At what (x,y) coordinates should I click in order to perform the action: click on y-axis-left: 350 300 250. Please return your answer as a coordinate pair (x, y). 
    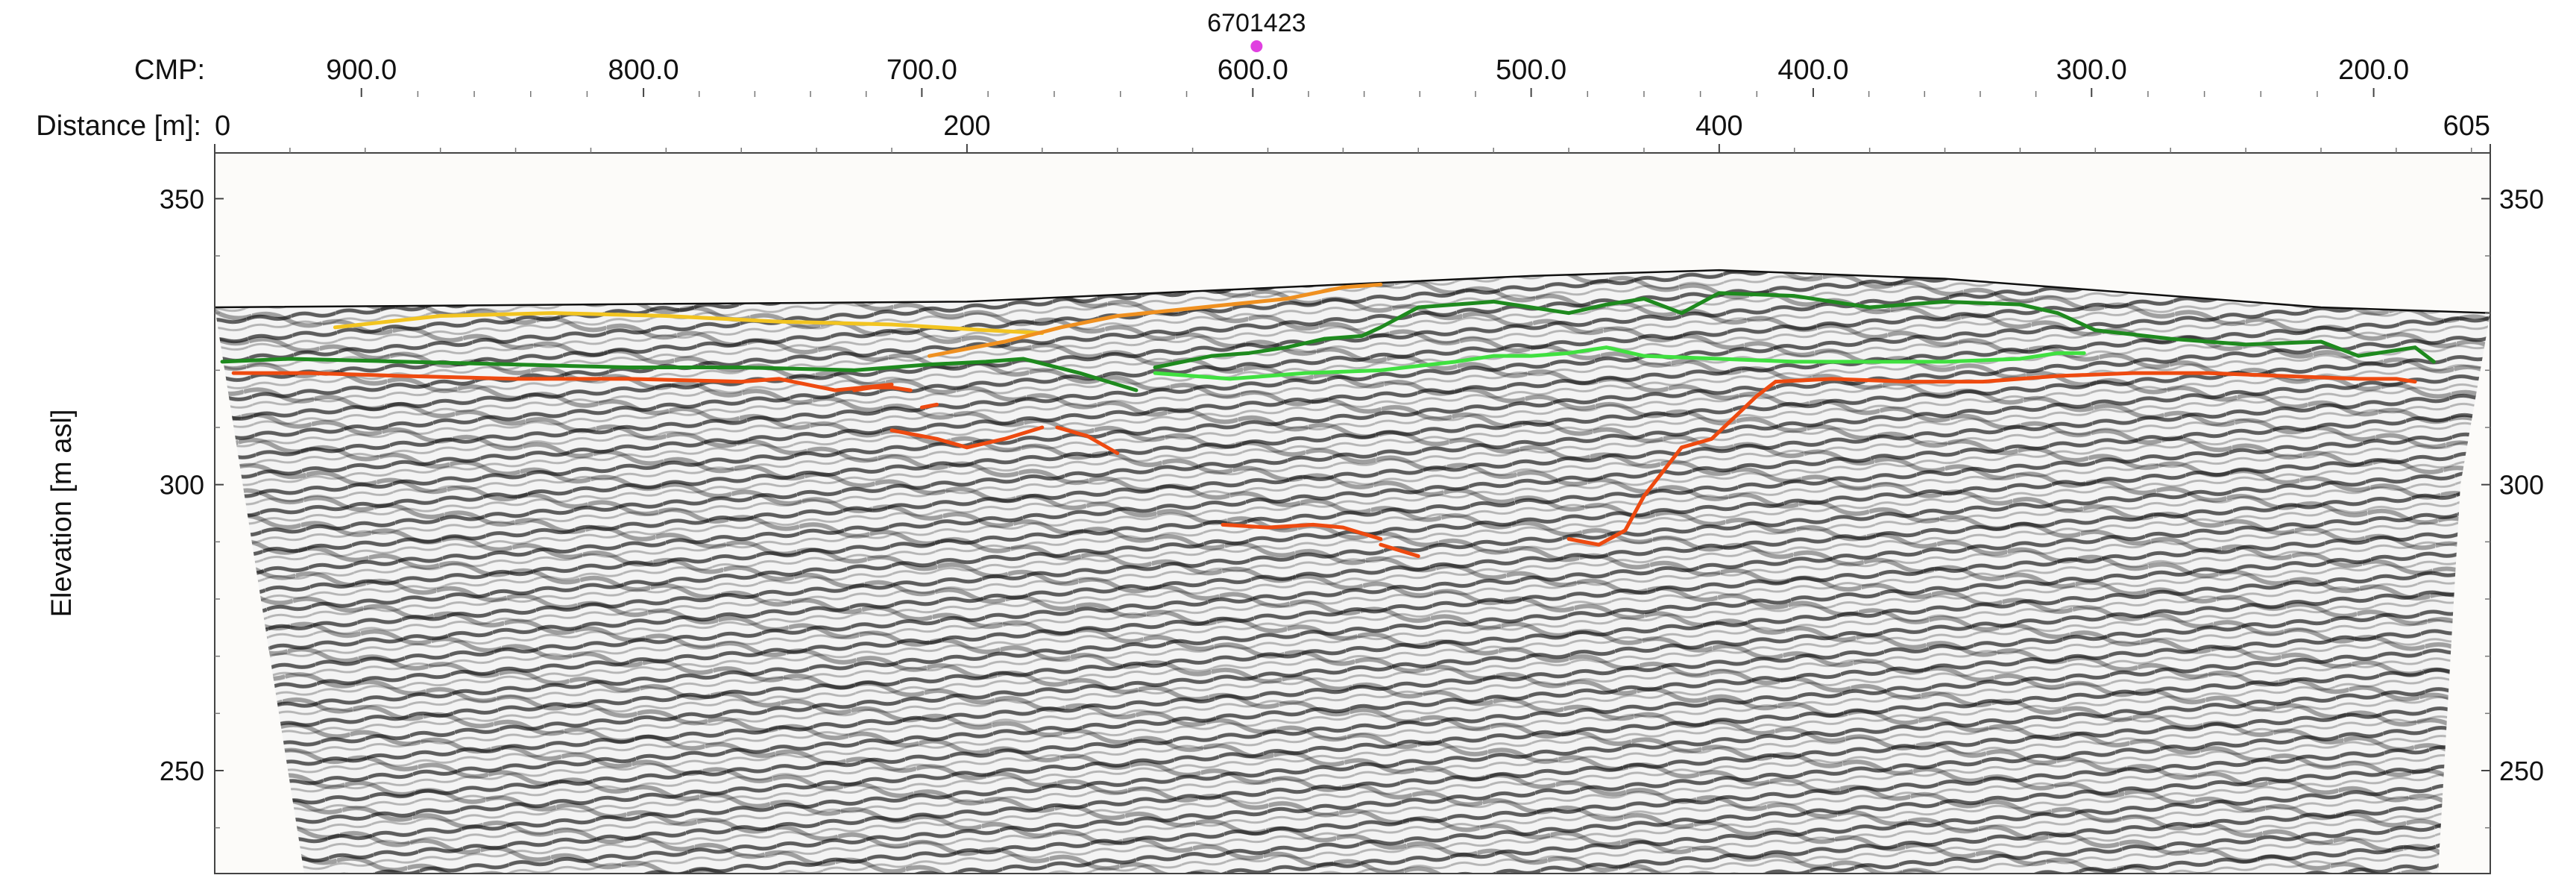
    Looking at the image, I should click on (192, 506).